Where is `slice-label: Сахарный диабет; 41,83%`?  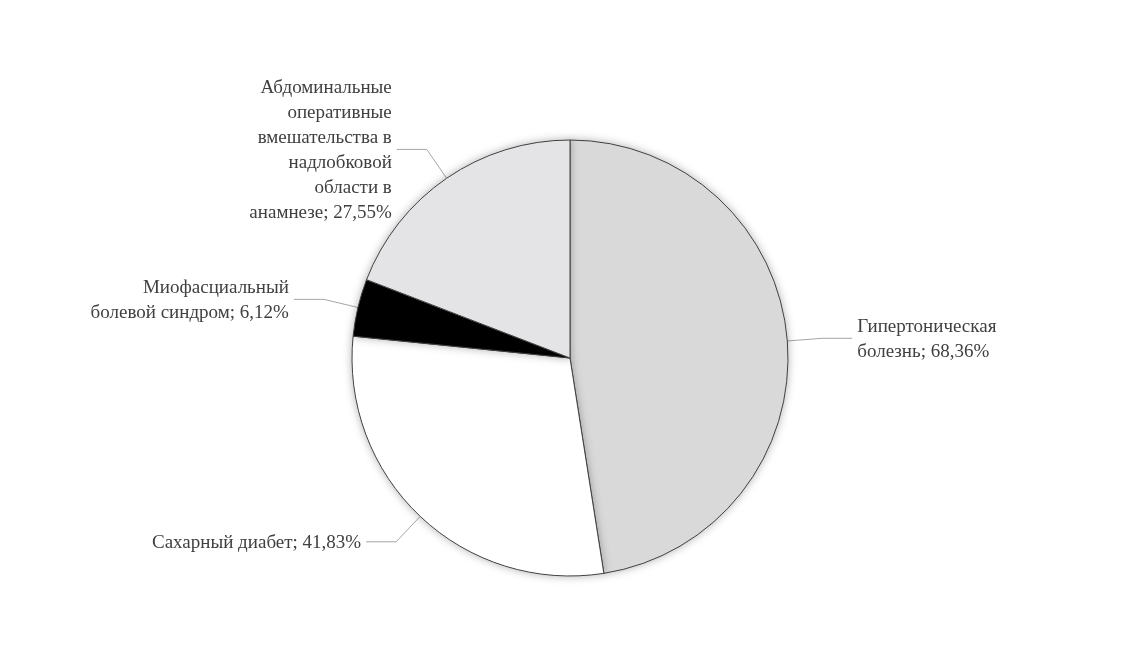
slice-label: Сахарный диабет; 41,83% is located at coordinates (256, 542).